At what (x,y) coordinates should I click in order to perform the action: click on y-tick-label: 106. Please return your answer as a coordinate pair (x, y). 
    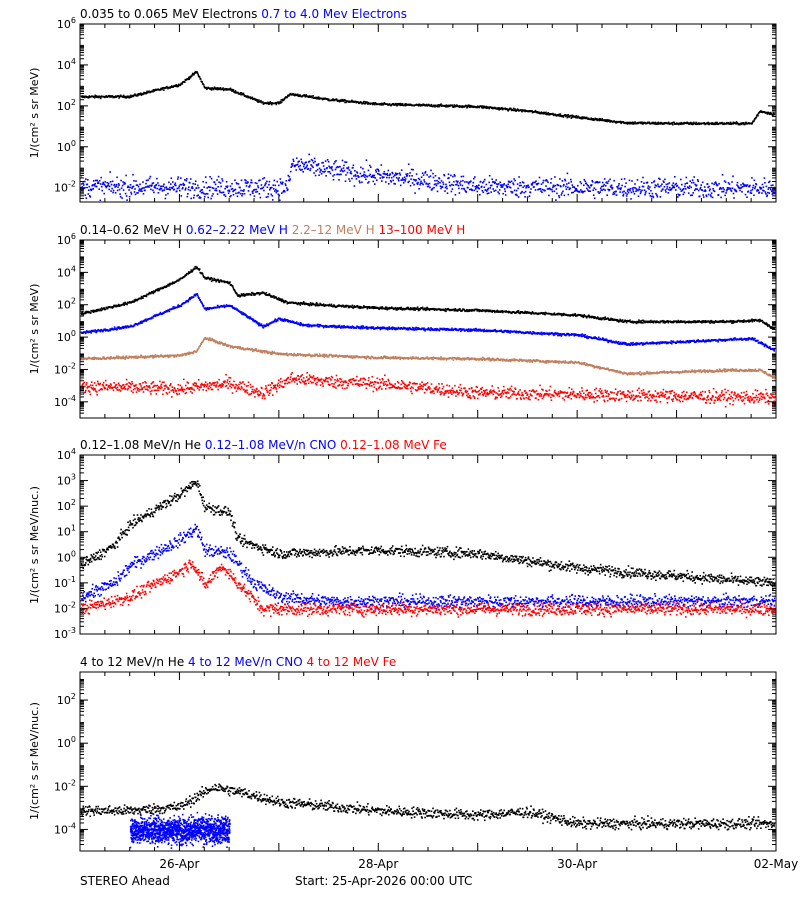
    Looking at the image, I should click on (66, 239).